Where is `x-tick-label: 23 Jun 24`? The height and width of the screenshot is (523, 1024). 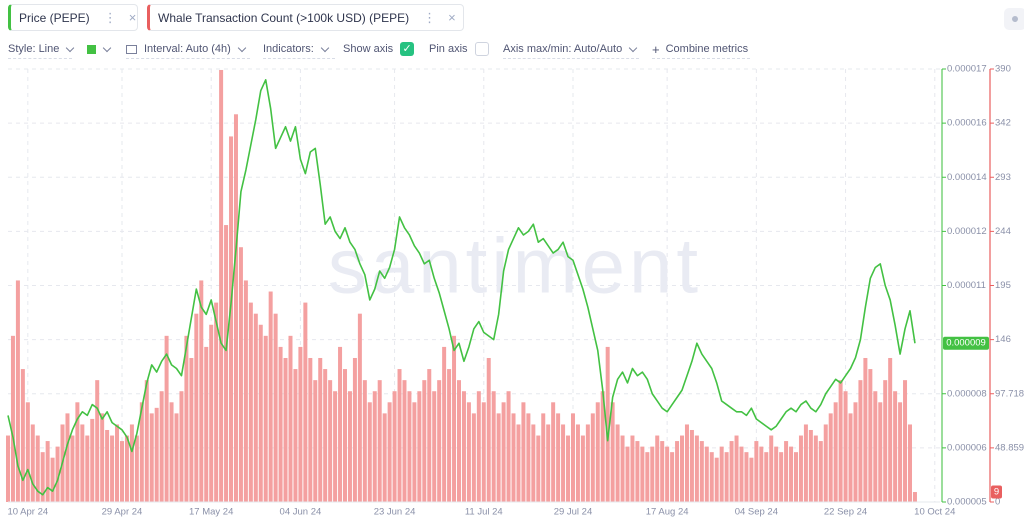 x-tick-label: 23 Jun 24 is located at coordinates (395, 512).